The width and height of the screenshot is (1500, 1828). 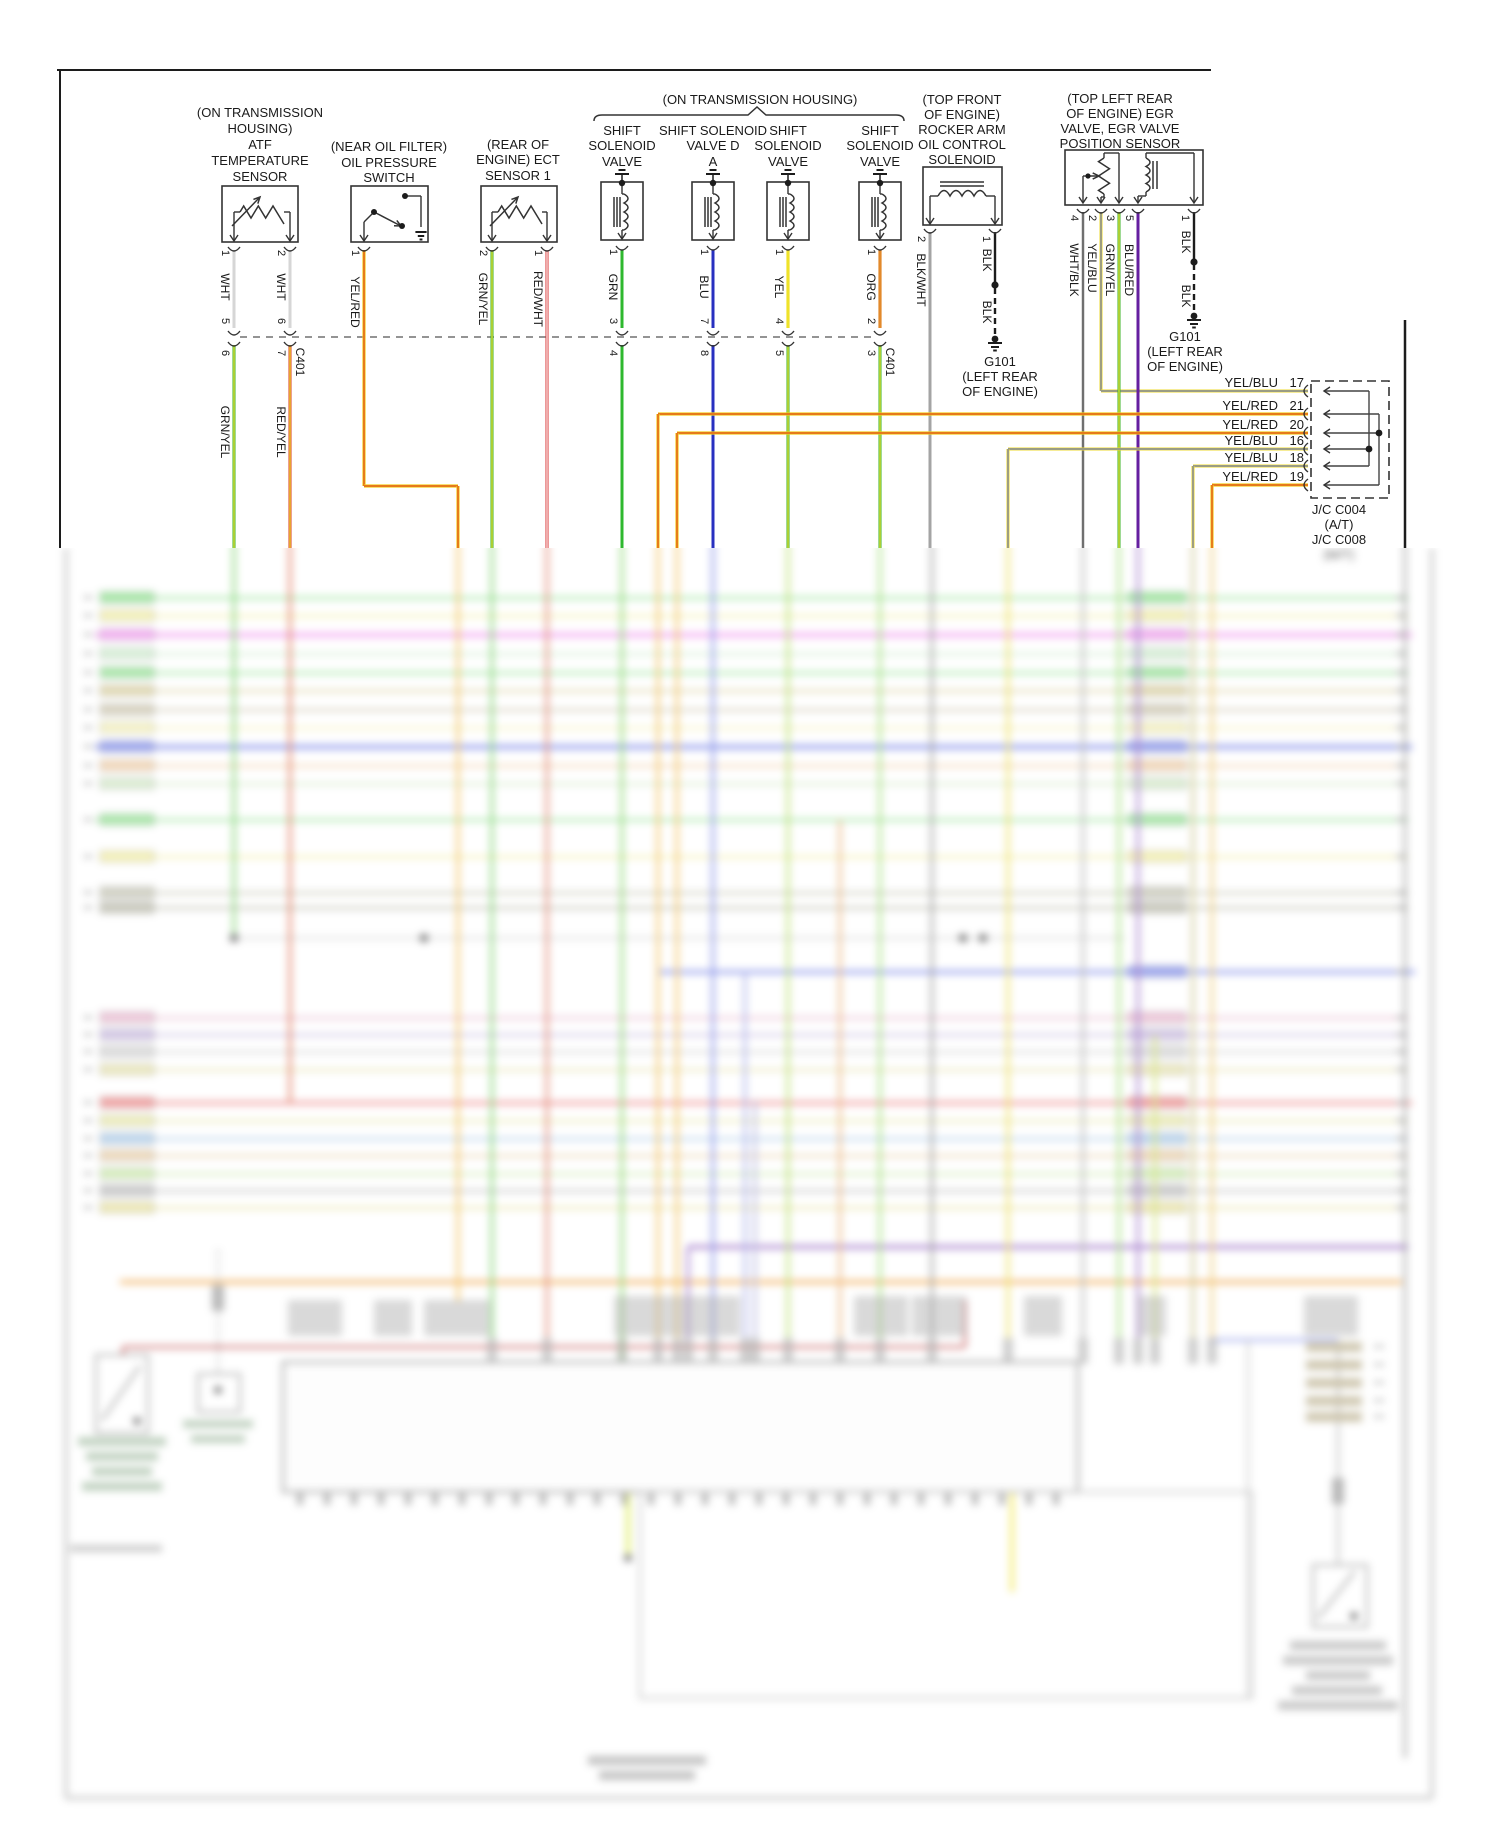 I want to click on label-text: SOLENOID, so click(x=879, y=145).